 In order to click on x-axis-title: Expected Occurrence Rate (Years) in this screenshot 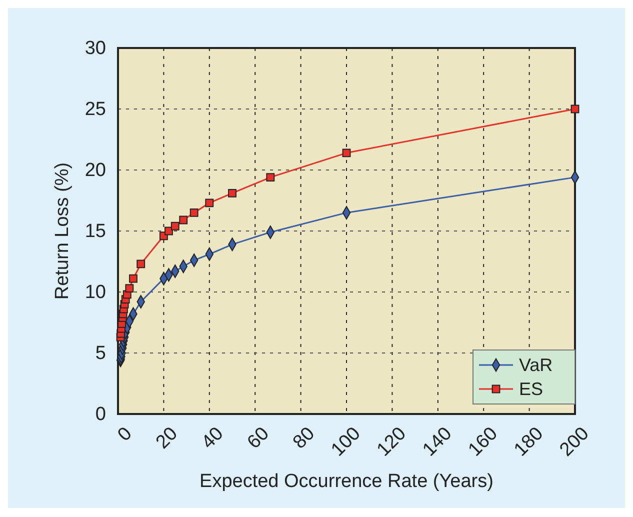, I will do `click(347, 481)`.